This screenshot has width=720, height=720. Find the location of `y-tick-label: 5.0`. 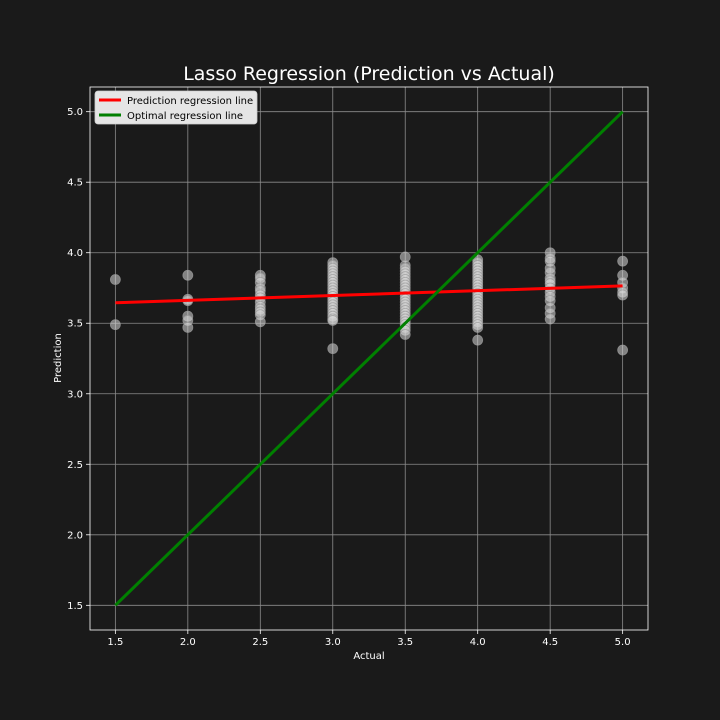

y-tick-label: 5.0 is located at coordinates (75, 112).